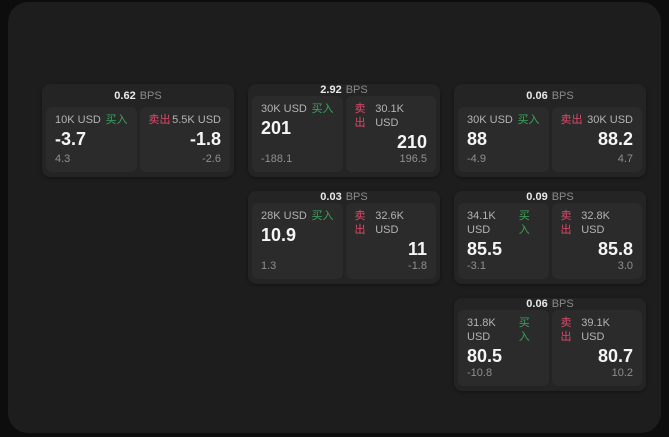 The height and width of the screenshot is (437, 669). I want to click on sell-price: 11, so click(417, 249).